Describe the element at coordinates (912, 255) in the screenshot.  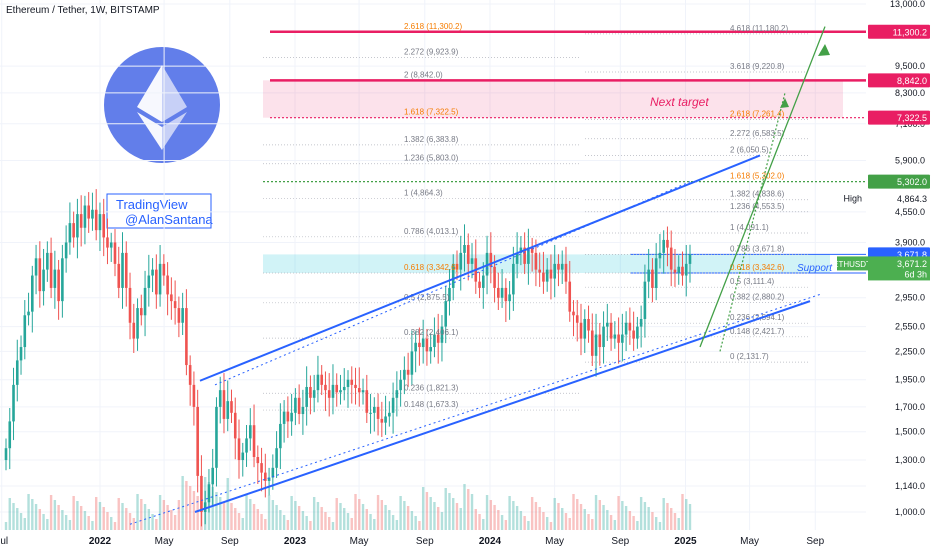
I see `price-badge-text: 3,671.8` at that location.